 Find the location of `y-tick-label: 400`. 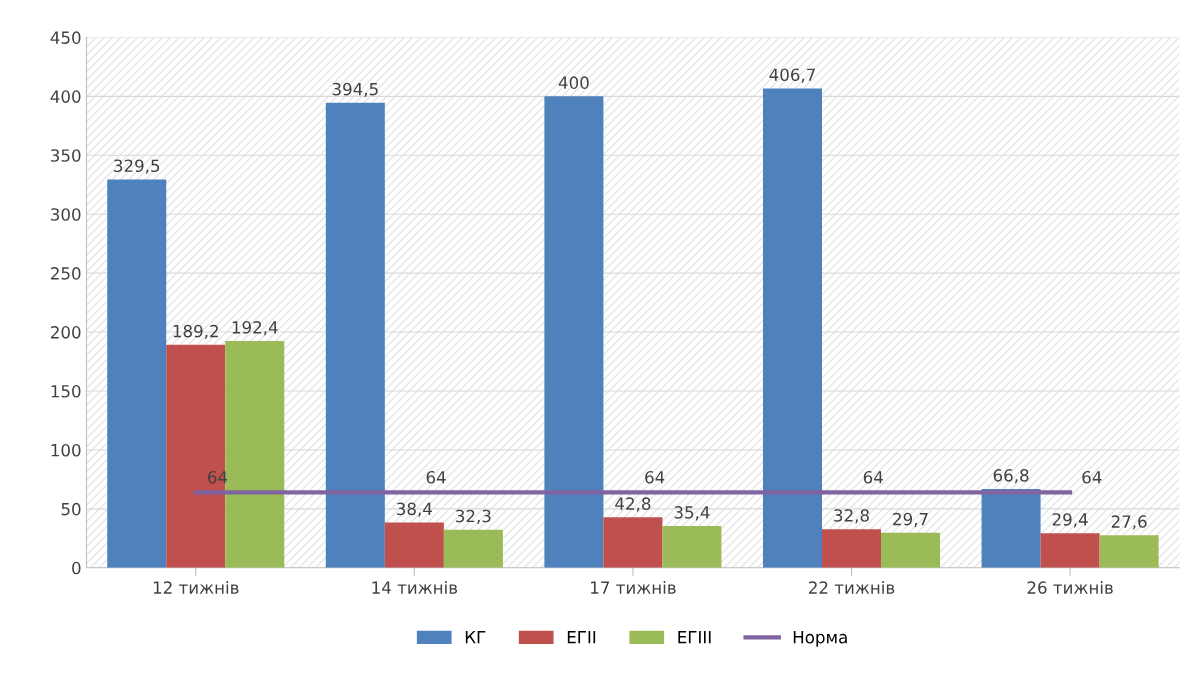

y-tick-label: 400 is located at coordinates (65, 96).